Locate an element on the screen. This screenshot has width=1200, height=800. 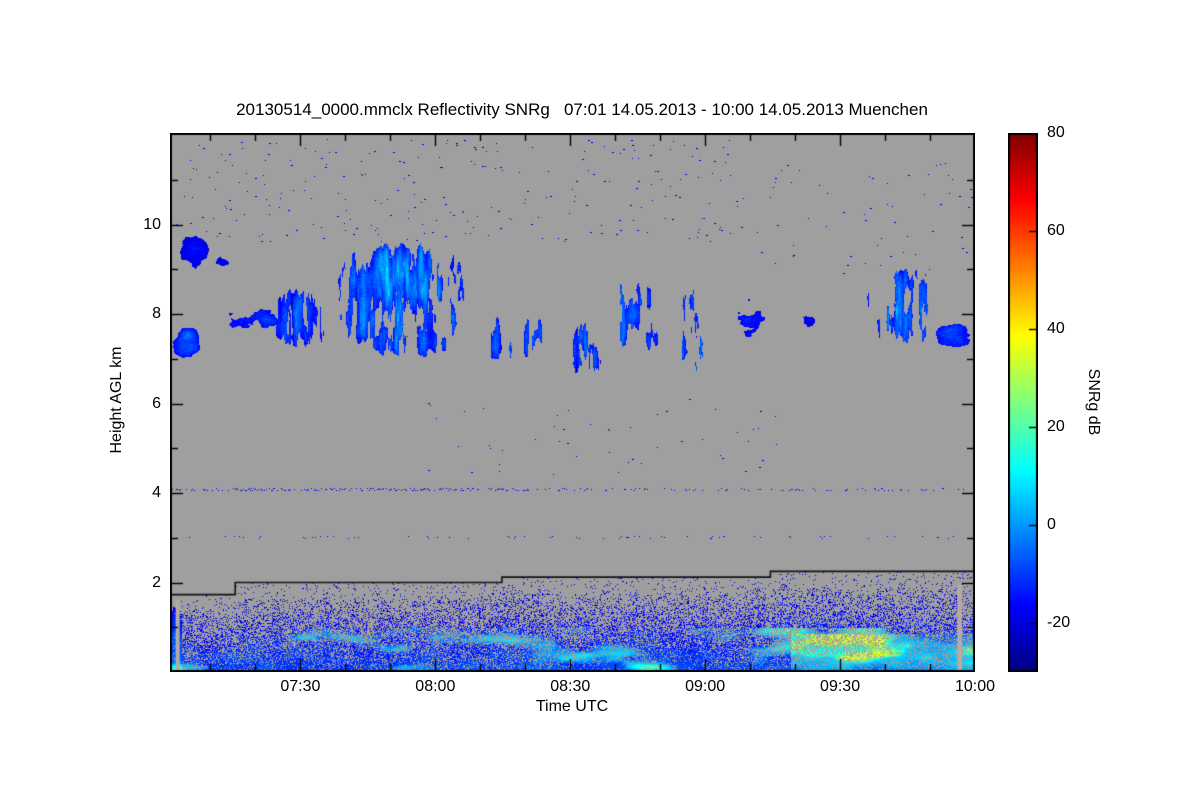
x-tick-label: 09:30 is located at coordinates (840, 686).